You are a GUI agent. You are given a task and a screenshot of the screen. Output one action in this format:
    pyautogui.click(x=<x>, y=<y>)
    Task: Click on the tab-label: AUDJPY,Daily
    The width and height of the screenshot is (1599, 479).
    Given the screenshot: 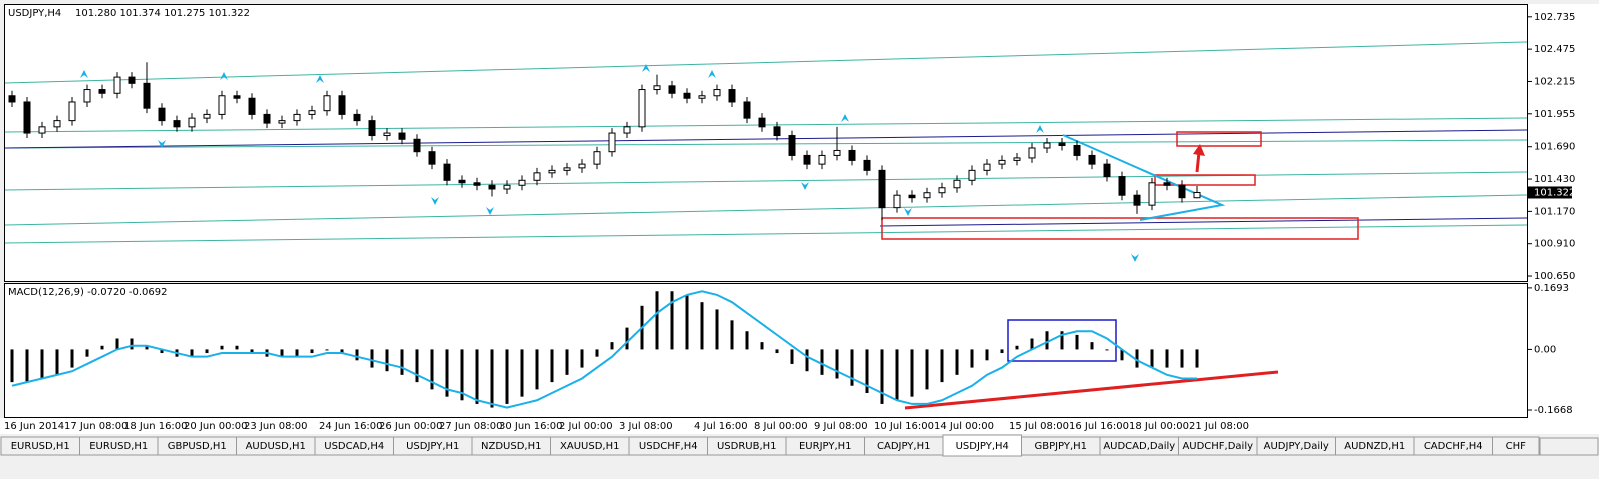 What is the action you would take?
    pyautogui.click(x=1296, y=446)
    